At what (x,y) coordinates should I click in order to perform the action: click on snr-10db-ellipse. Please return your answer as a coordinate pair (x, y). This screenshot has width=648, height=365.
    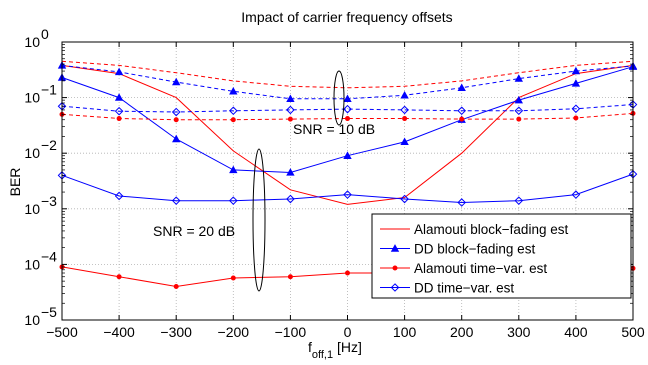
    Looking at the image, I should click on (339, 98).